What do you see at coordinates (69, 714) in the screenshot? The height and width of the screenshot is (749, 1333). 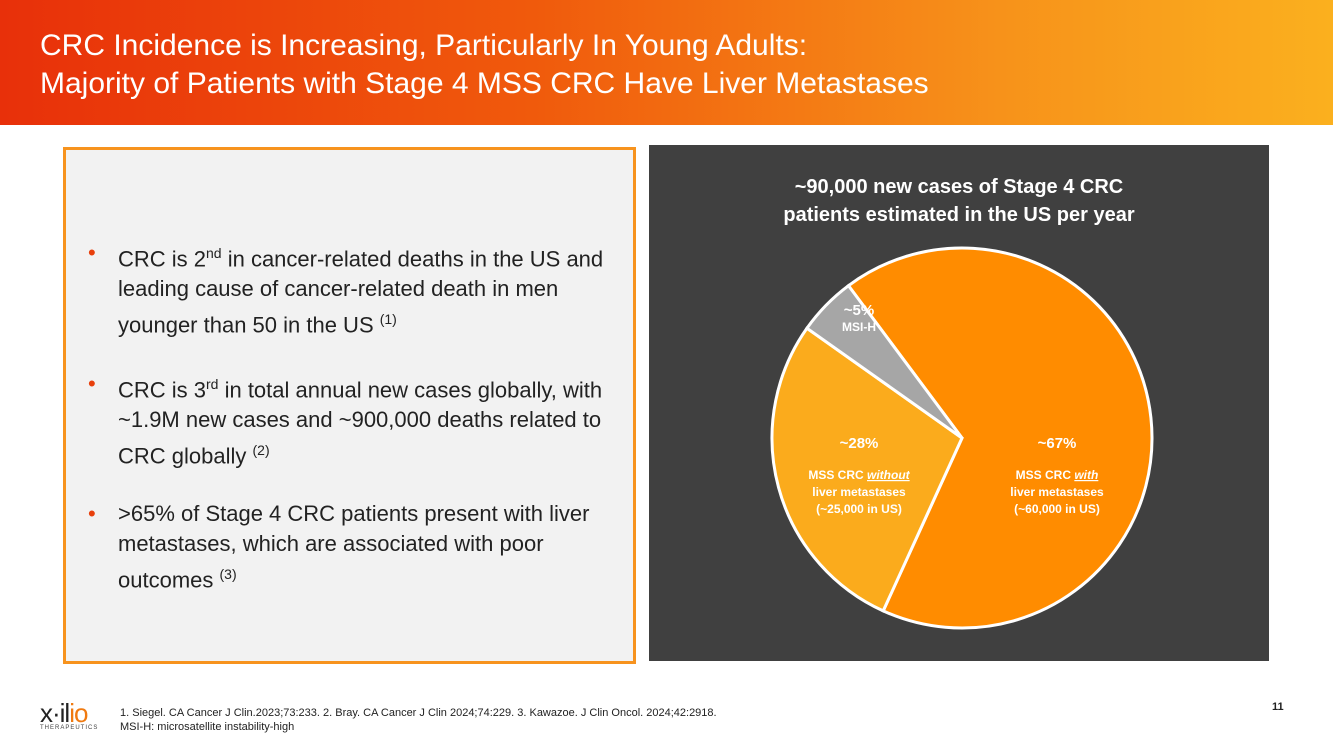 I see `company-logo: x·ilio THERAPEUTICS` at bounding box center [69, 714].